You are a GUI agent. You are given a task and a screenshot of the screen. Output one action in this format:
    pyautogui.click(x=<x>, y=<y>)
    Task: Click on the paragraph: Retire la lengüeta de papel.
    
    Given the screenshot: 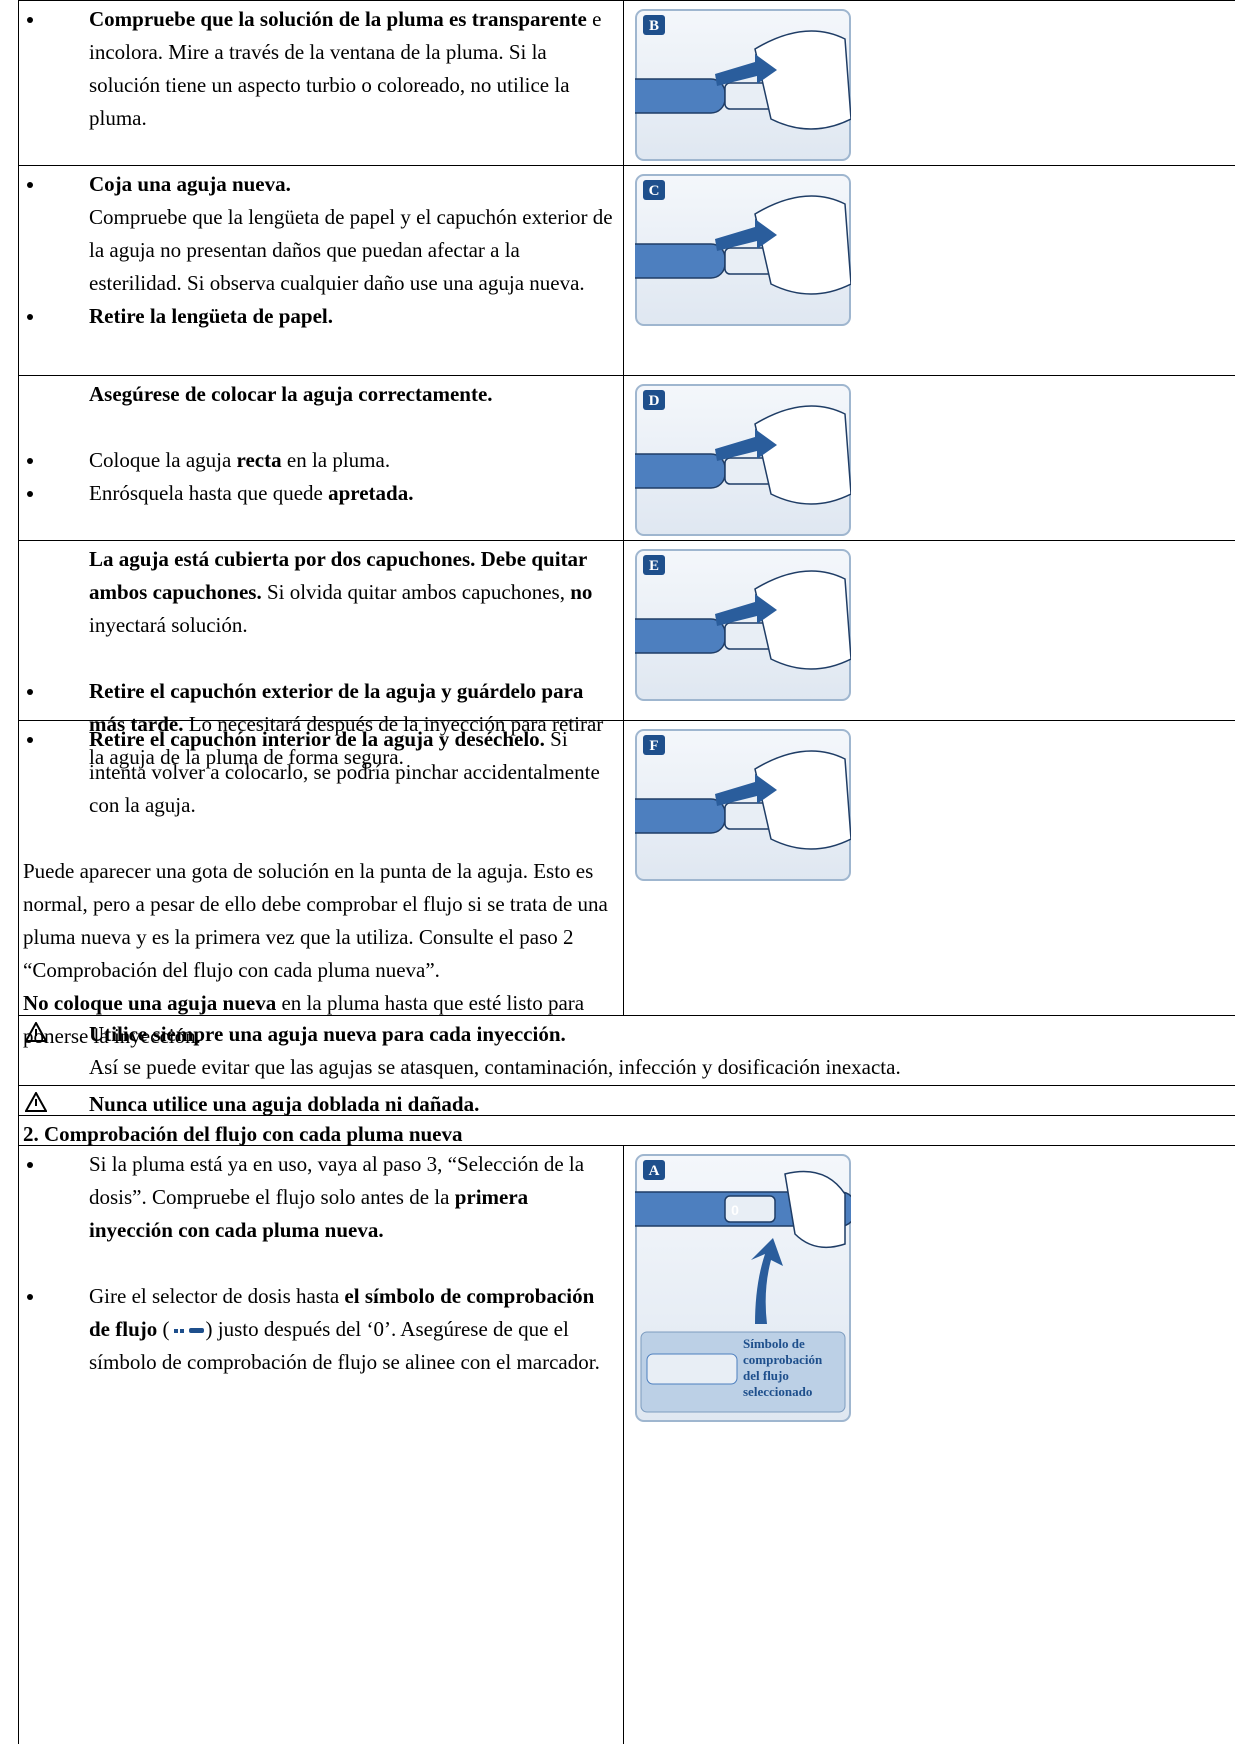 What is the action you would take?
    pyautogui.click(x=319, y=316)
    